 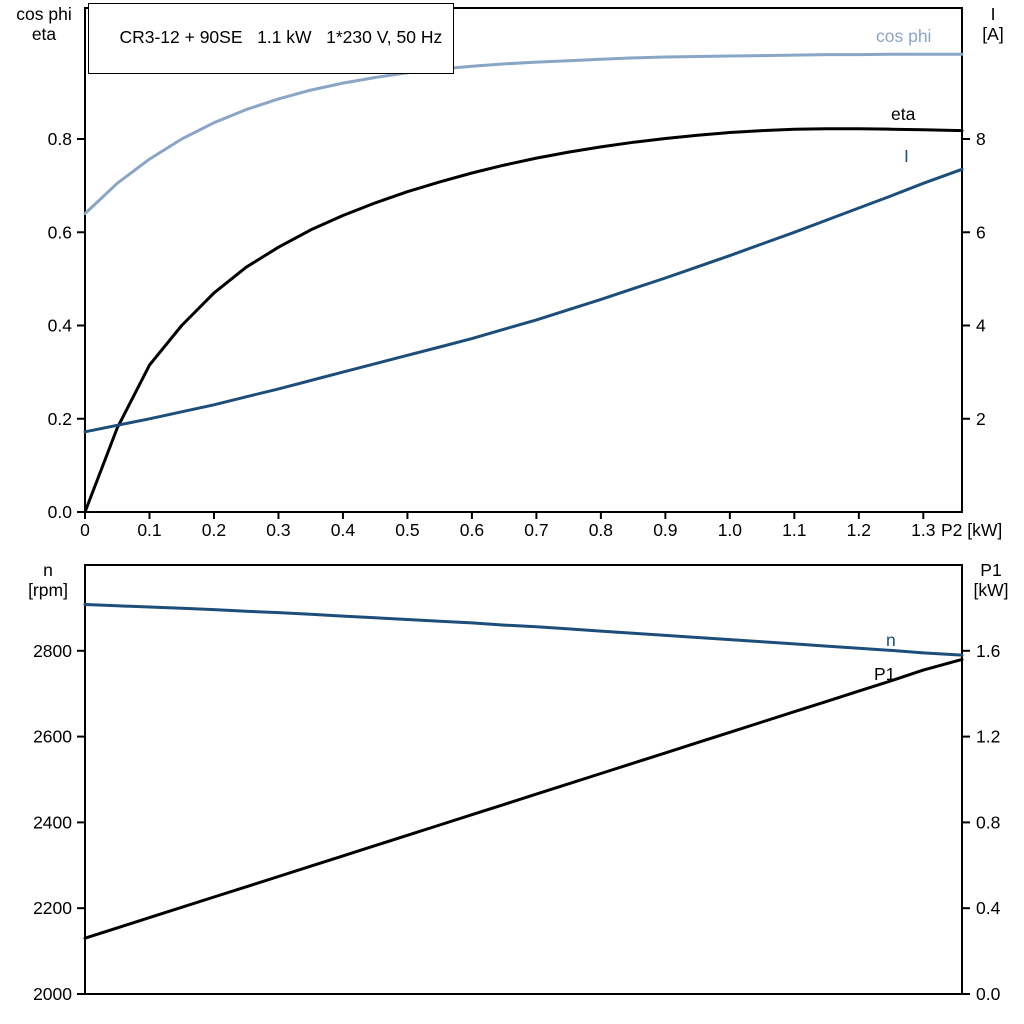 I want to click on top-right-axis-title: I [A], so click(x=993, y=24).